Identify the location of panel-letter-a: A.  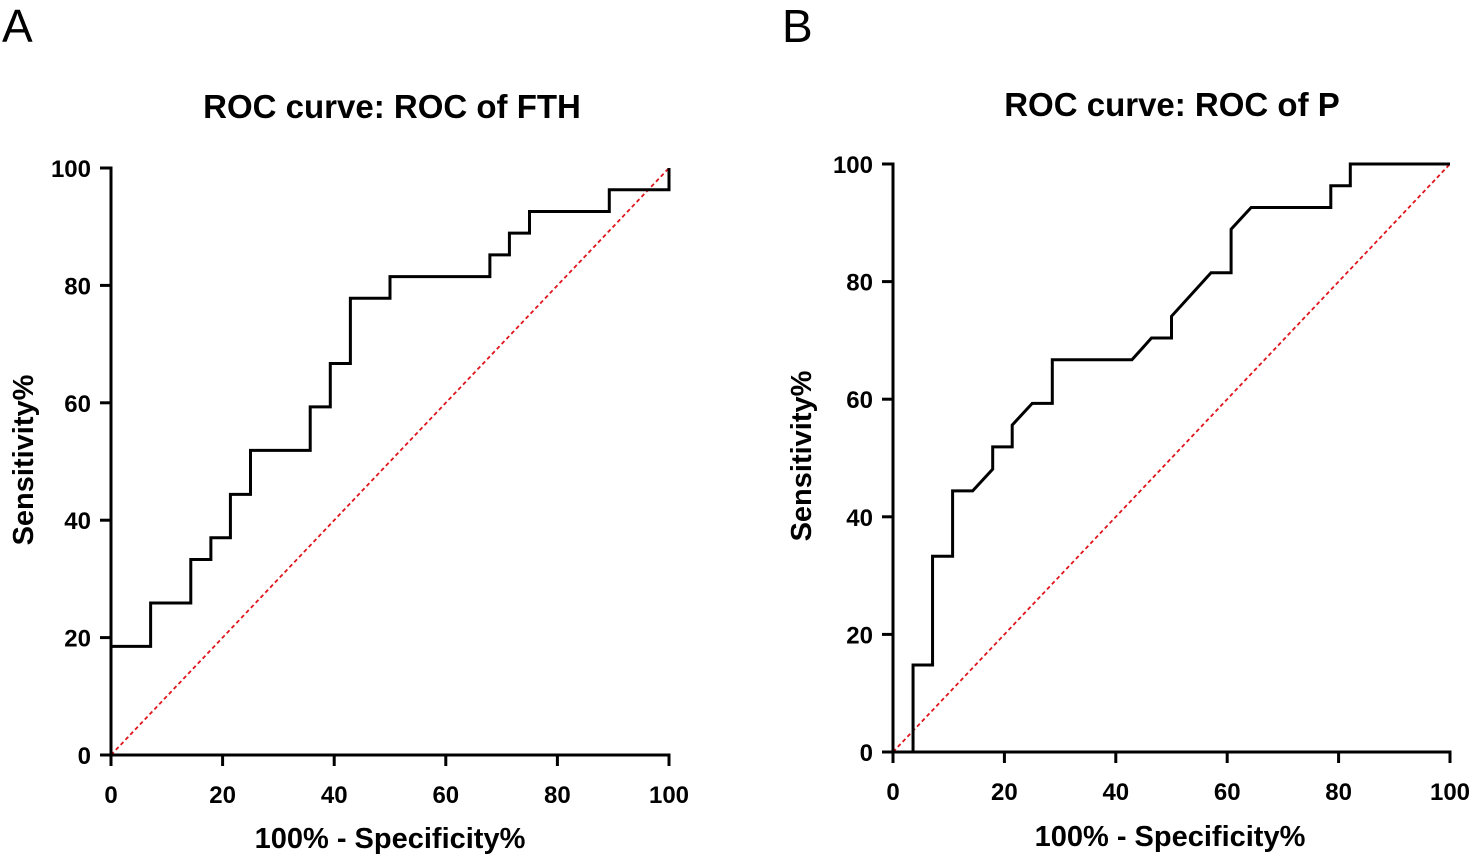
(17, 26).